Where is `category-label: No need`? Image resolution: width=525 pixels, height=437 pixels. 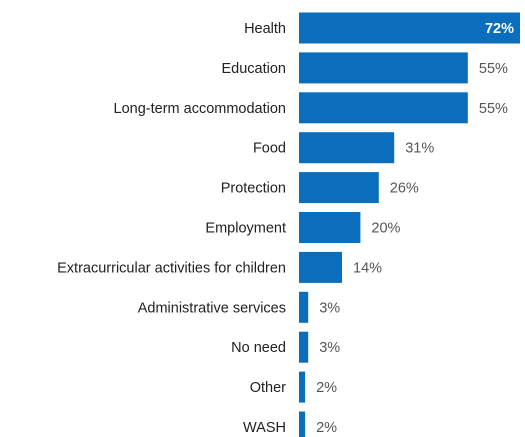
category-label: No need is located at coordinates (258, 348).